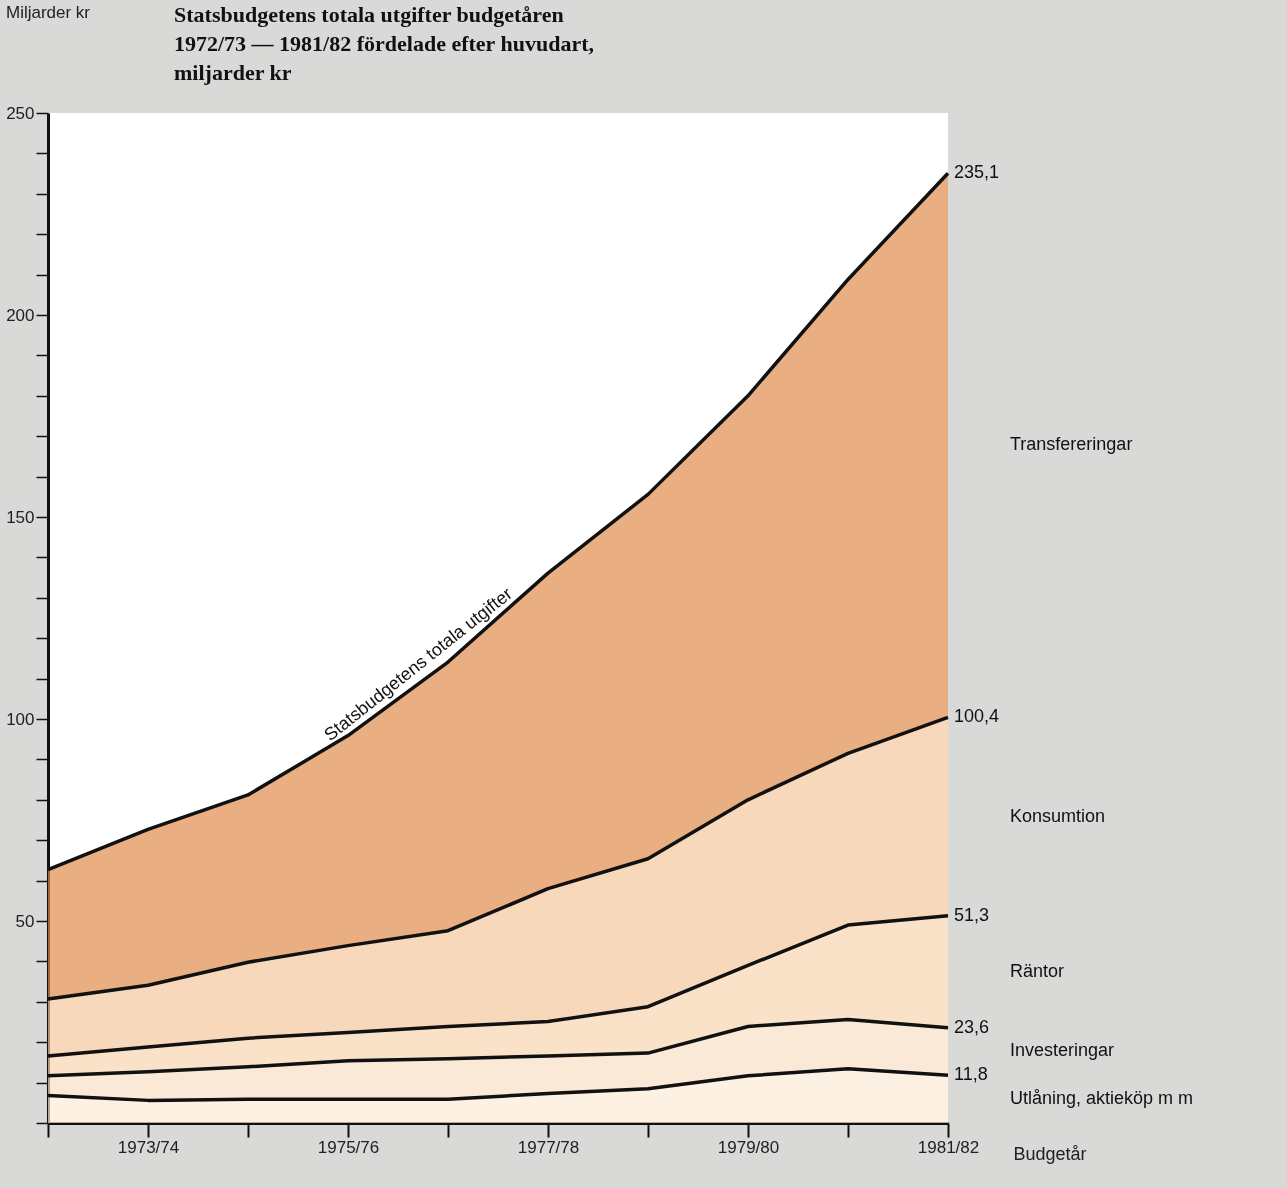  Describe the element at coordinates (384, 43) in the screenshot. I see `chart-title: Statsbudgetens totala utgifter budgetåren 1972/73 — 1981/82 fördelade efter huvudart, miljarder kr` at that location.